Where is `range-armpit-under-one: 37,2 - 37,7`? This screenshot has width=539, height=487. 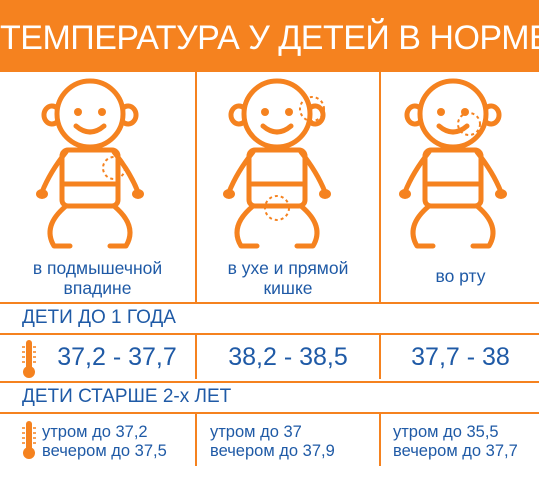
range-armpit-under-one: 37,2 - 37,7 is located at coordinates (117, 357).